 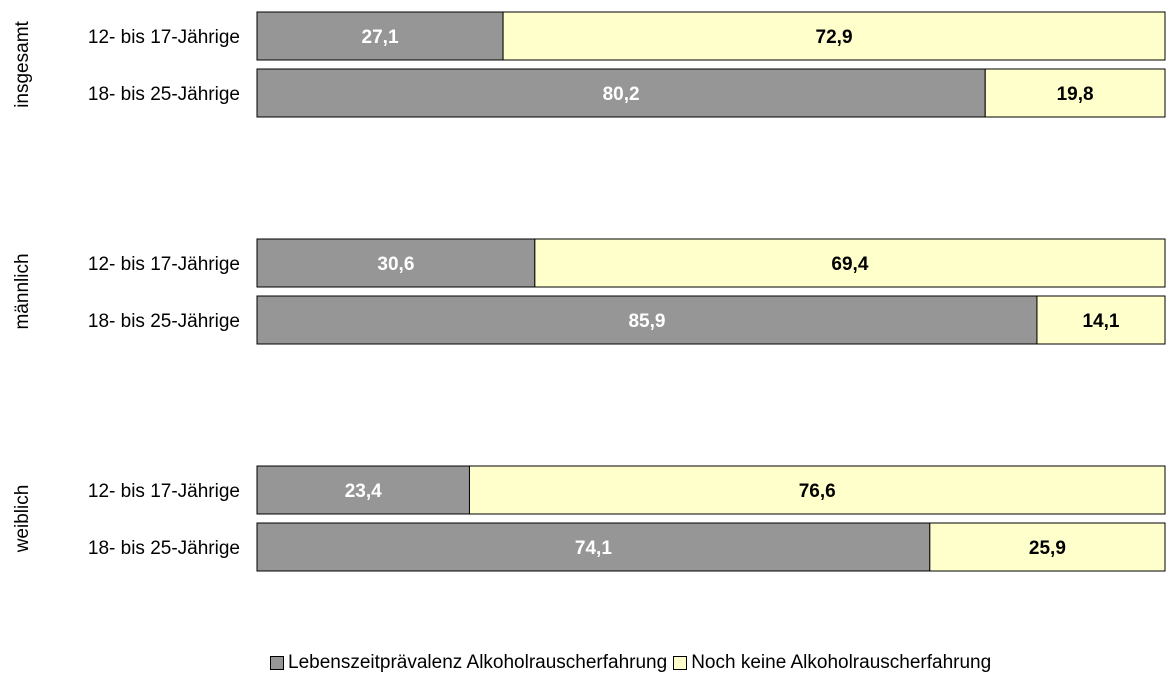 What do you see at coordinates (164, 321) in the screenshot?
I see `category-label-maennlich-18-bis-25-jaehrige: 18- bis 25-Jährige` at bounding box center [164, 321].